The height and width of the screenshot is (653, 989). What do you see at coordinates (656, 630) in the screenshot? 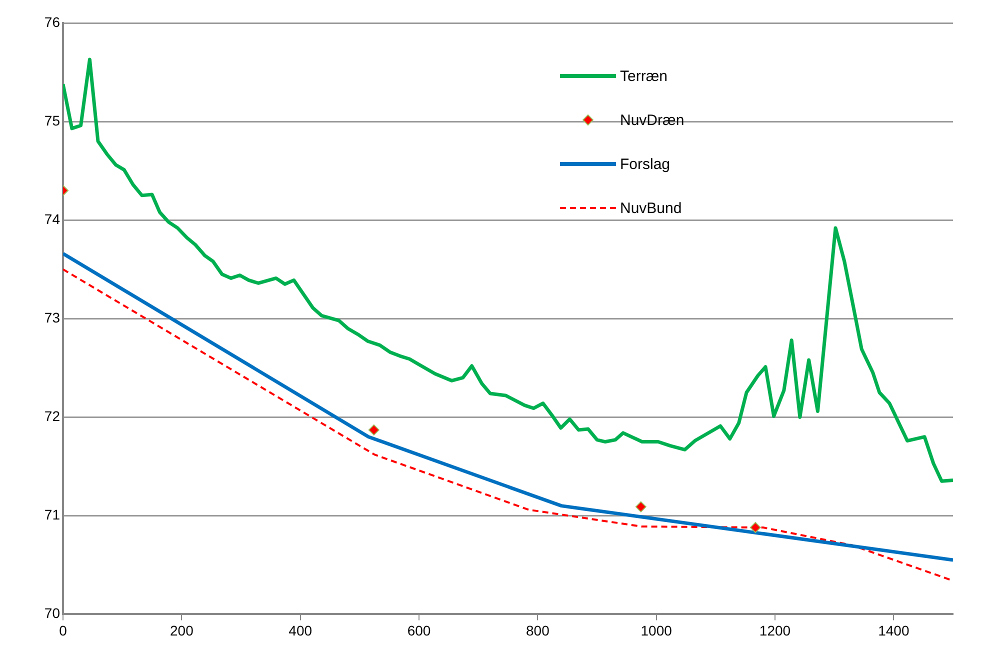
I see `x-tick-label: 1000` at bounding box center [656, 630].